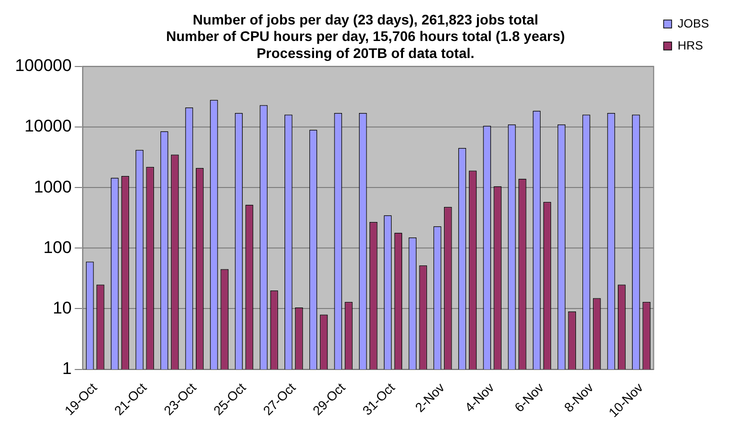  What do you see at coordinates (693, 23) in the screenshot?
I see `legend-label: JOBS` at bounding box center [693, 23].